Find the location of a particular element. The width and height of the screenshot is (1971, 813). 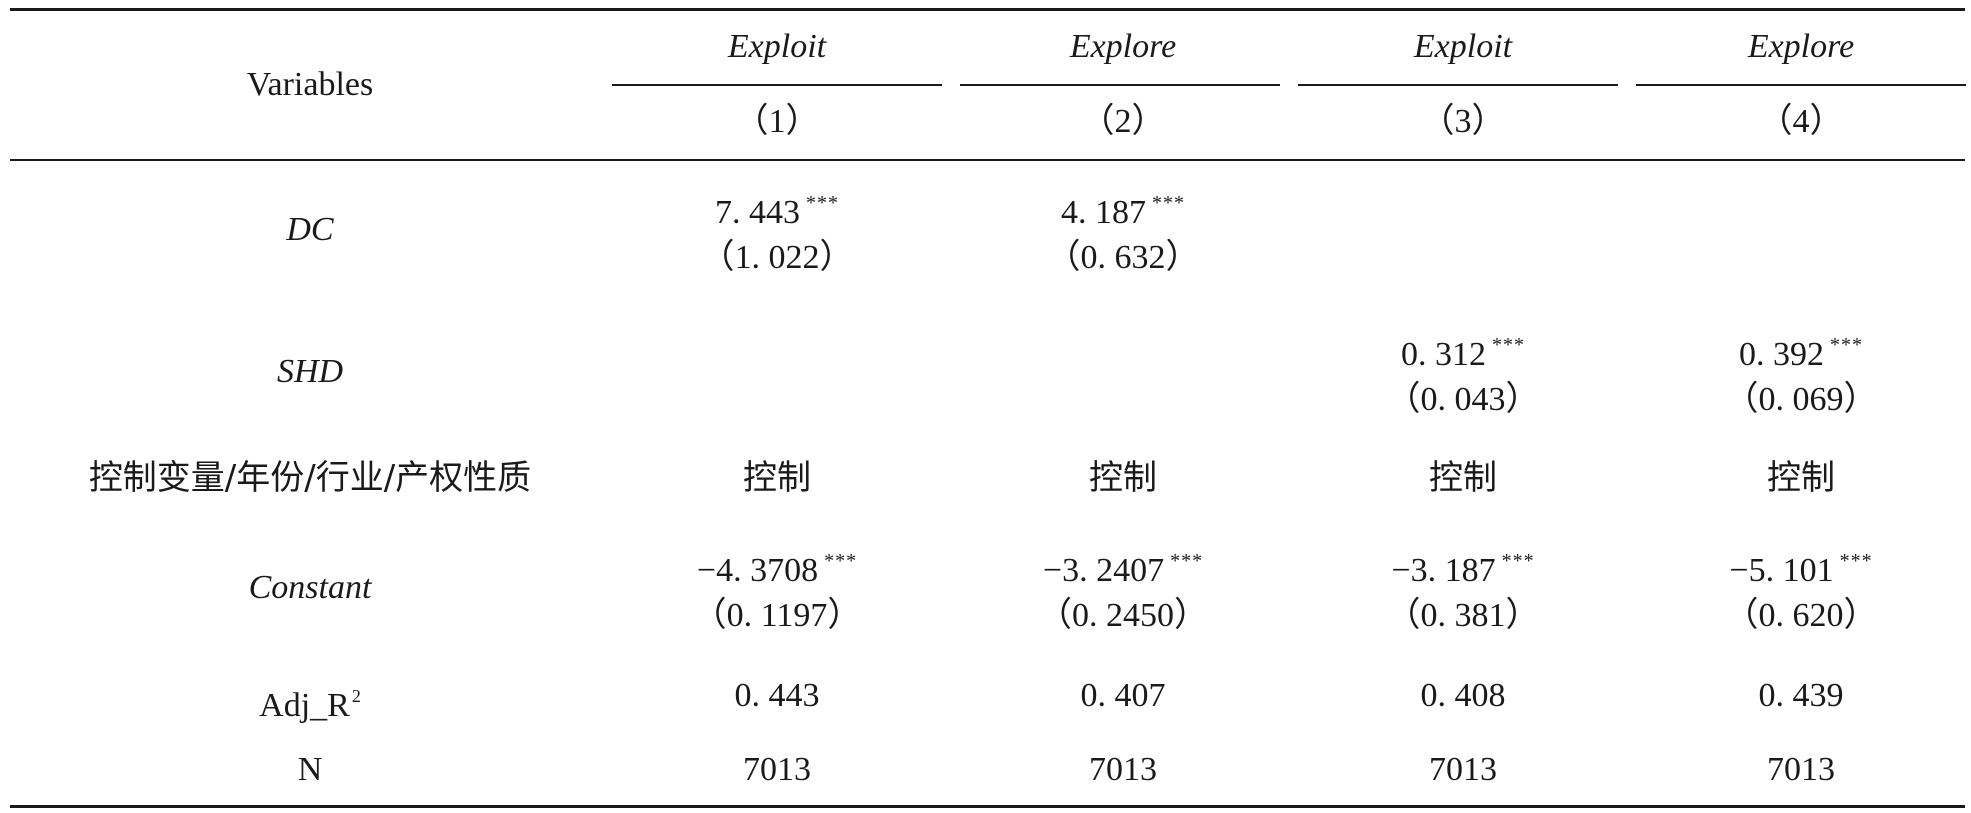

col4-dep-var: Explore is located at coordinates (1801, 46).